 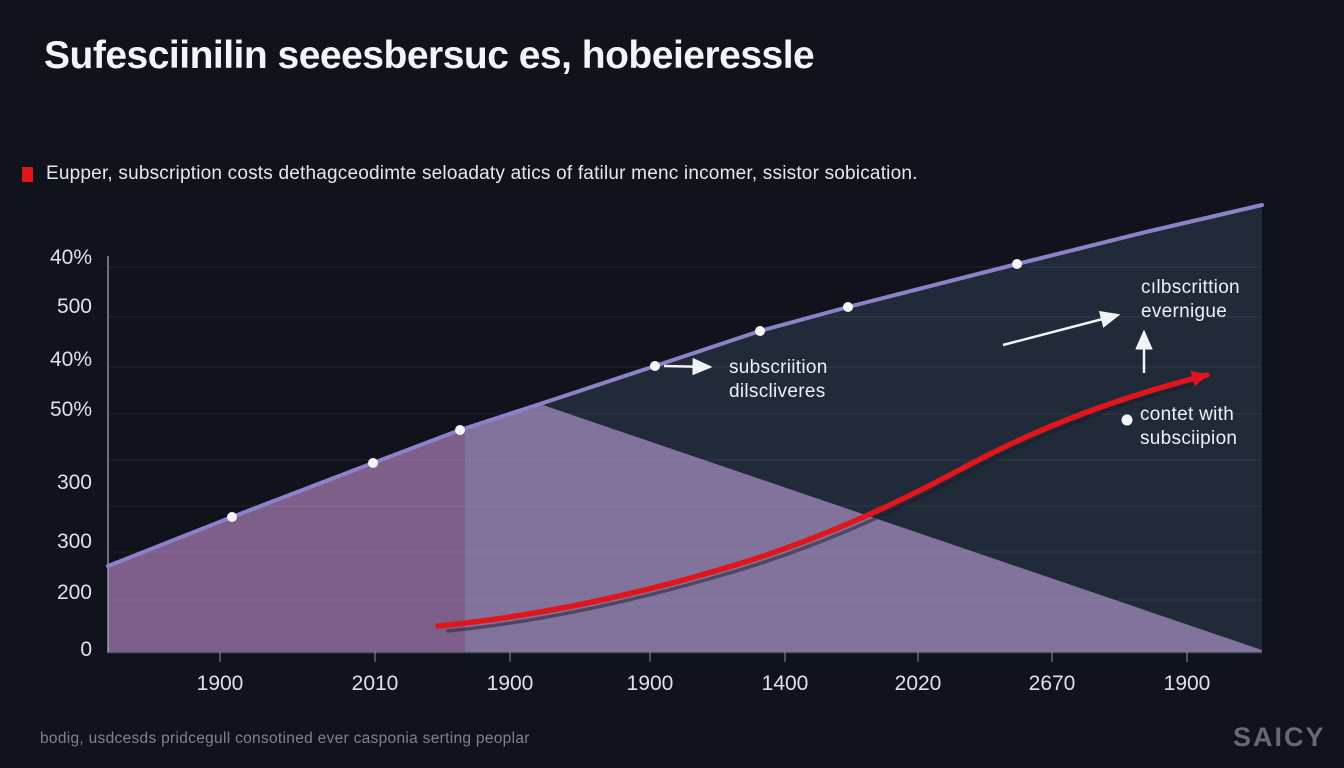 What do you see at coordinates (375, 683) in the screenshot?
I see `x-axis-tick-label: 2010` at bounding box center [375, 683].